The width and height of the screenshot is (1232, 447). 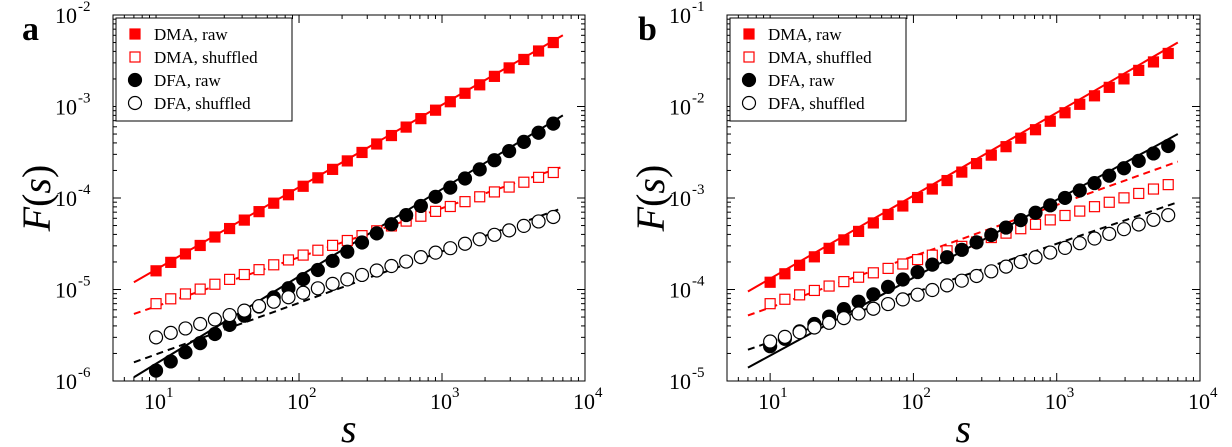 I want to click on x-tick-label-exponent: 2, so click(x=927, y=393).